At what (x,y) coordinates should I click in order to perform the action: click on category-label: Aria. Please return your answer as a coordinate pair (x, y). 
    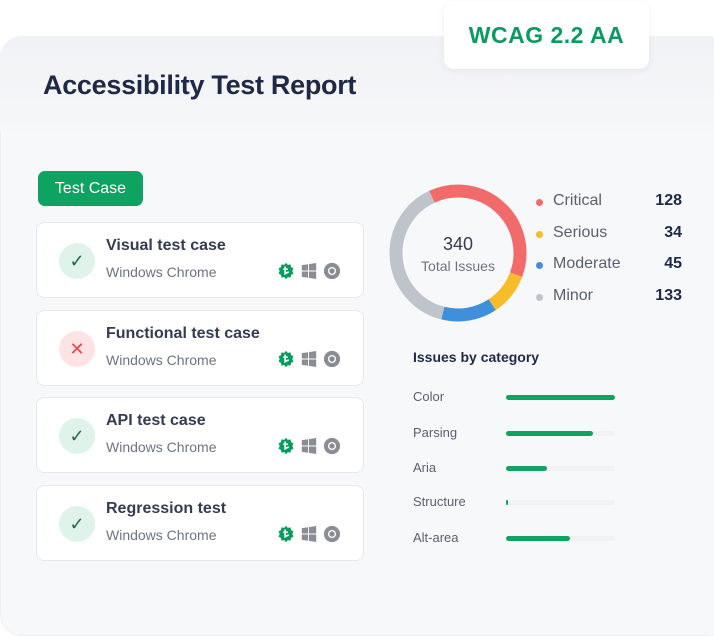
    Looking at the image, I should click on (425, 467).